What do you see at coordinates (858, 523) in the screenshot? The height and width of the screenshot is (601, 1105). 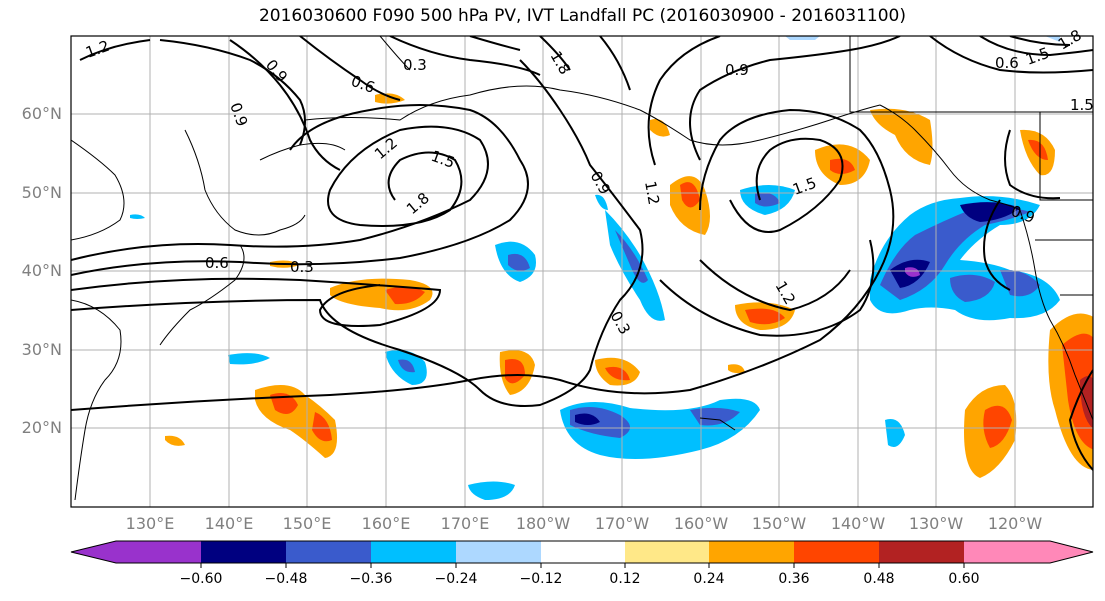 I see `lon-label: 140°W` at bounding box center [858, 523].